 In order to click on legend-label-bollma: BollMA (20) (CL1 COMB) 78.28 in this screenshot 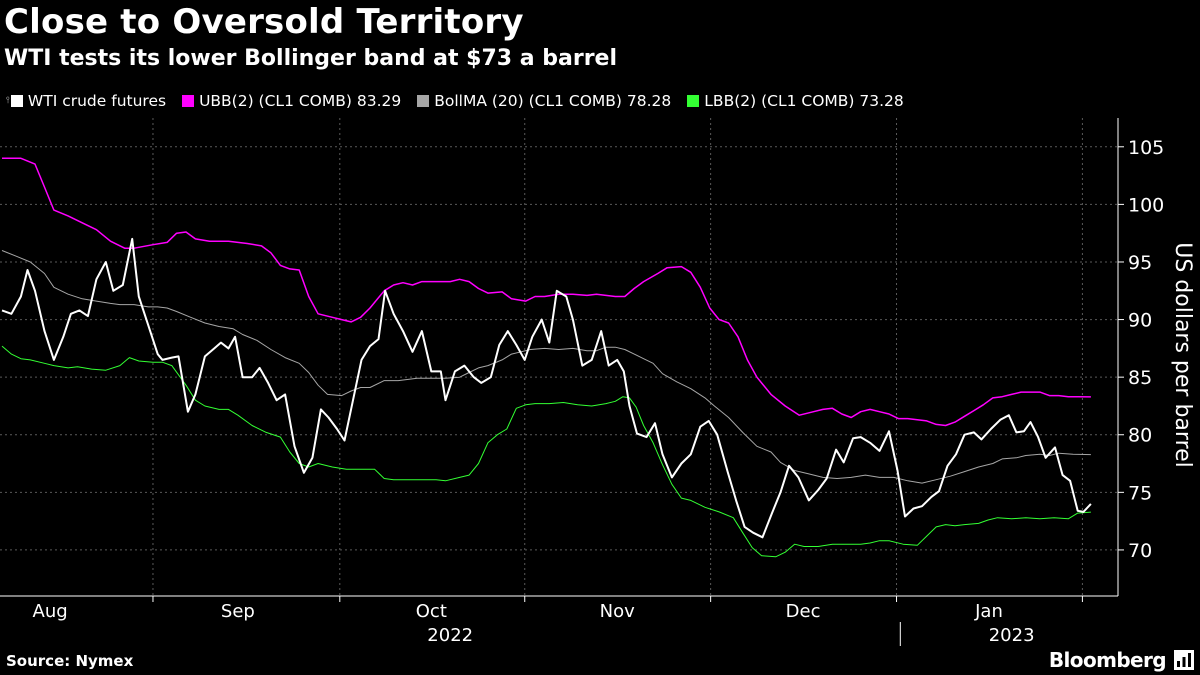, I will do `click(553, 101)`.